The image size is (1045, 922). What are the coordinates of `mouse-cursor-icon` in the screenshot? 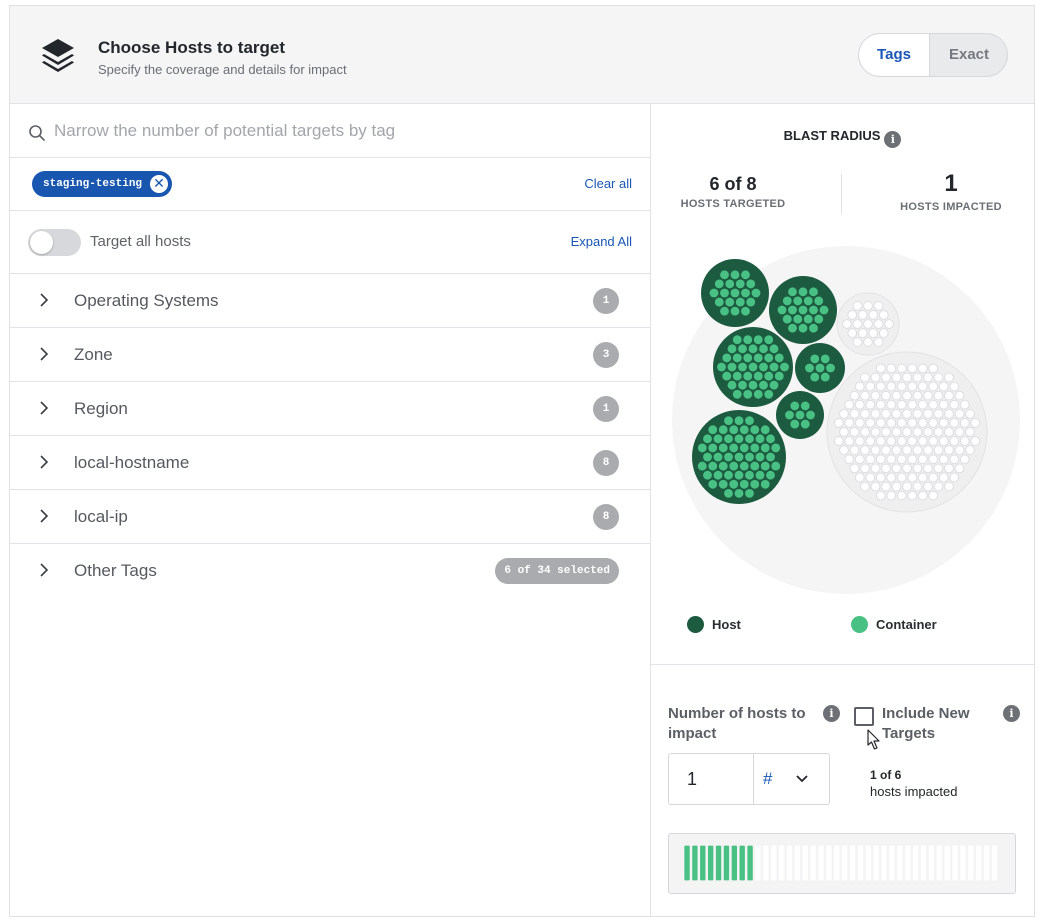 It's located at (873, 739).